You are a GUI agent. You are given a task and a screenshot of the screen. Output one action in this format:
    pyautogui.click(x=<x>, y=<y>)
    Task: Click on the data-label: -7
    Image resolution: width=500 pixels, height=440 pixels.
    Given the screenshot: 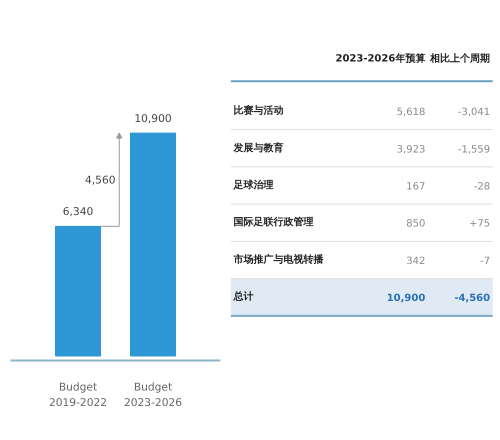 What is the action you would take?
    pyautogui.click(x=485, y=261)
    